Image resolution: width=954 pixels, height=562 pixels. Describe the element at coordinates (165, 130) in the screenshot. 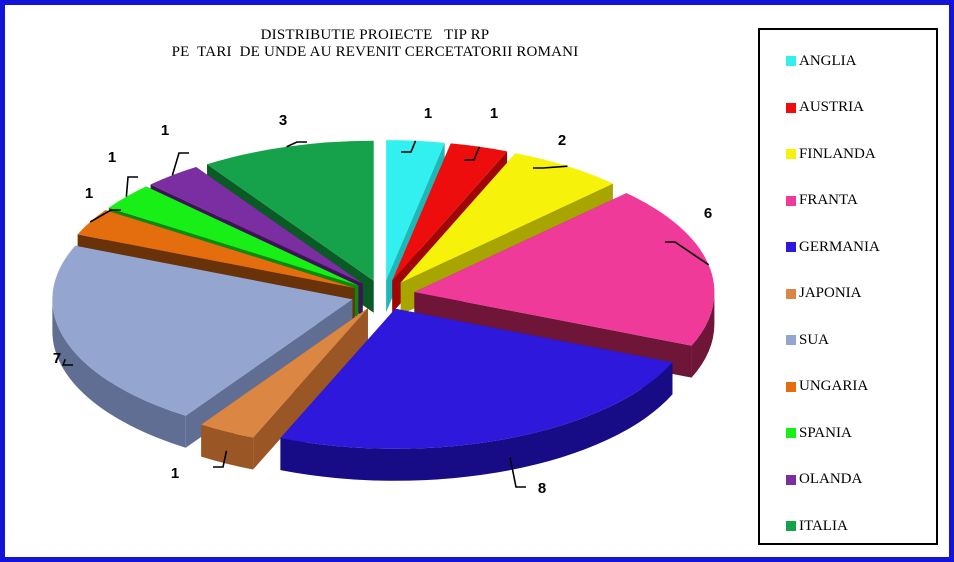

I see `data-label-olanda: 1` at that location.